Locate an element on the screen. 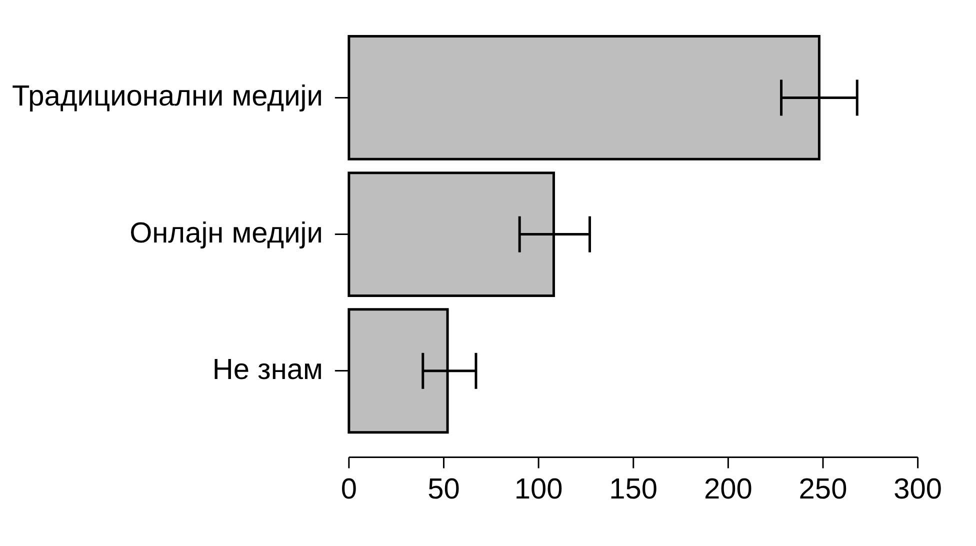 This screenshot has height=546, width=976. x-tick-label: 0 is located at coordinates (348, 490).